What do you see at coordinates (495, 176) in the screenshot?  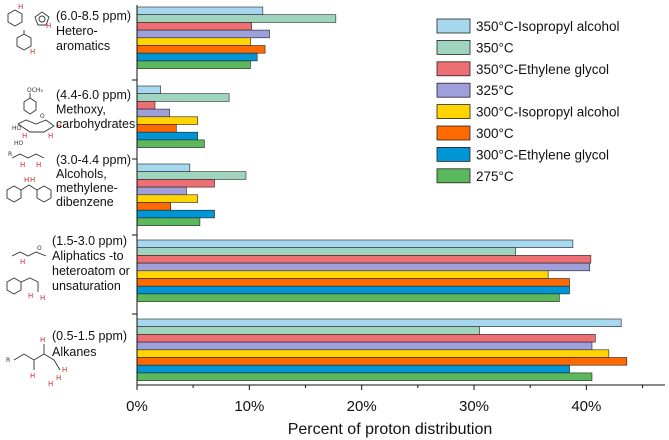 I see `legend-label-8: 275°C` at bounding box center [495, 176].